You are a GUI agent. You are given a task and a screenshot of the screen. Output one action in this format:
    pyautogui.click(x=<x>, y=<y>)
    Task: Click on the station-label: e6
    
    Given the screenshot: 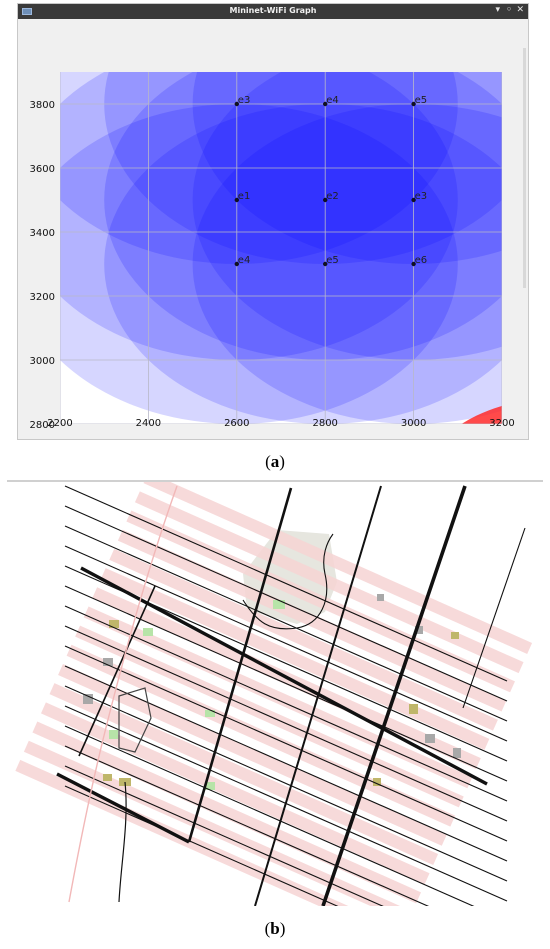 What is the action you would take?
    pyautogui.click(x=421, y=260)
    